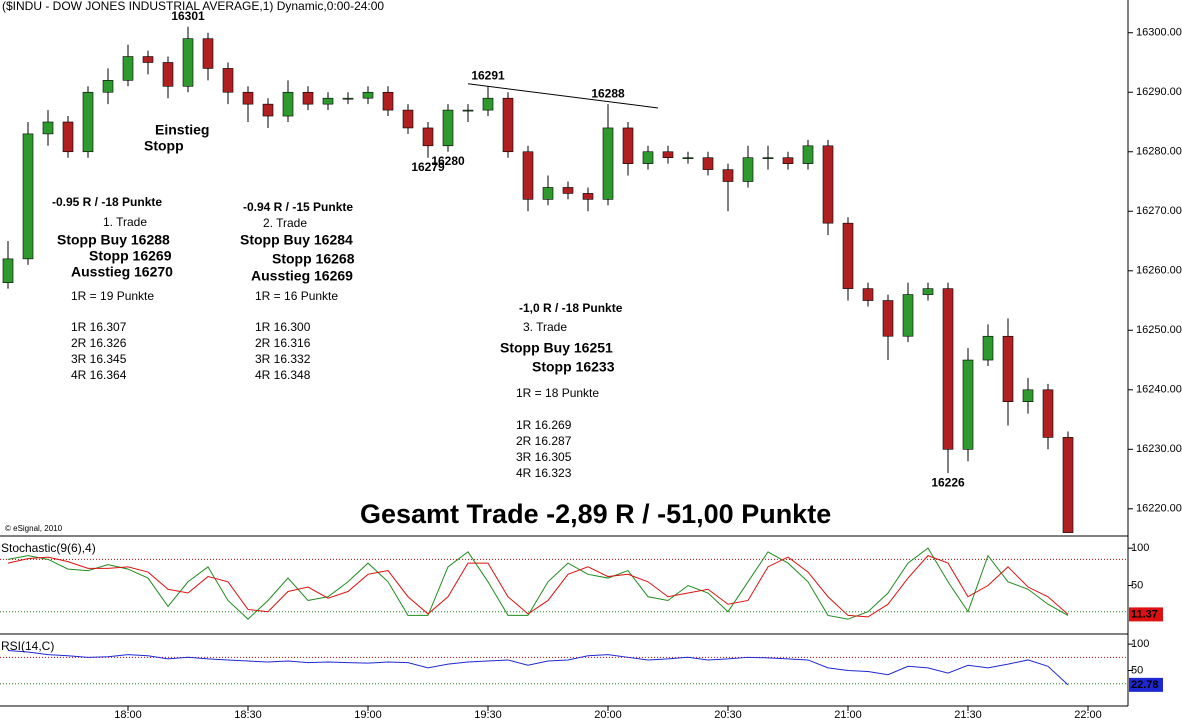  What do you see at coordinates (48, 548) in the screenshot?
I see `panel-title: Stochastic(9(6),4)` at bounding box center [48, 548].